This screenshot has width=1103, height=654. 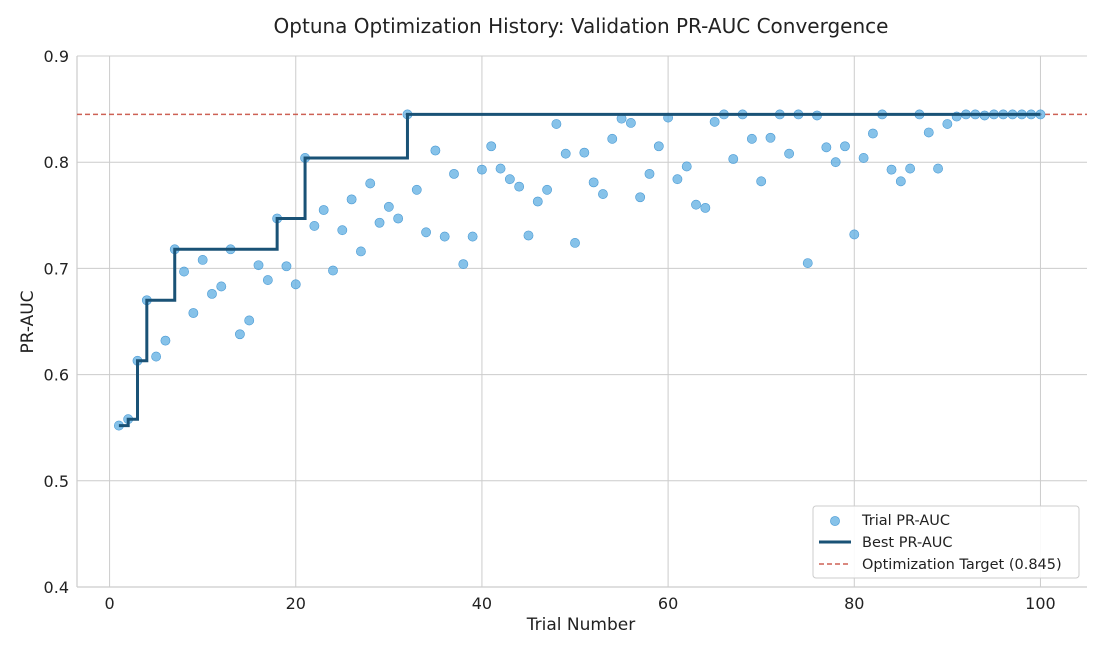 I want to click on x-tick-label: 100, so click(x=1040, y=603).